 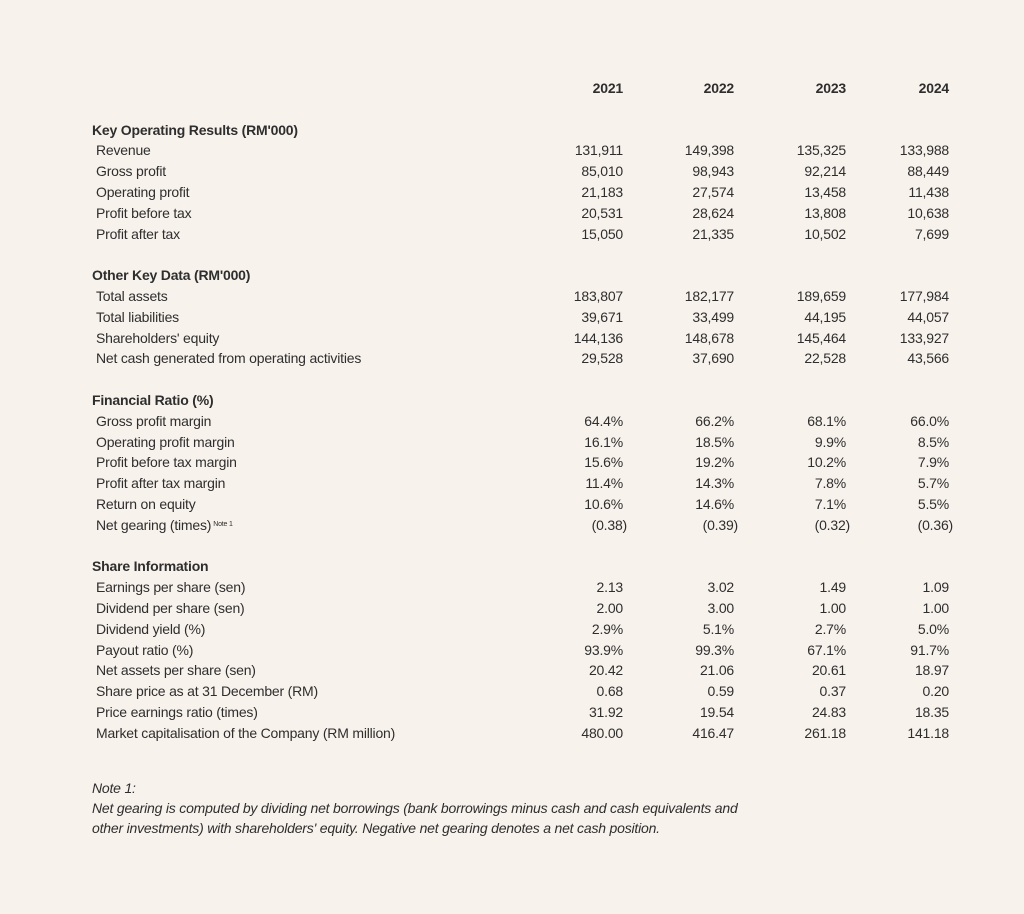 I want to click on value-text: 7.8%, so click(x=830, y=483).